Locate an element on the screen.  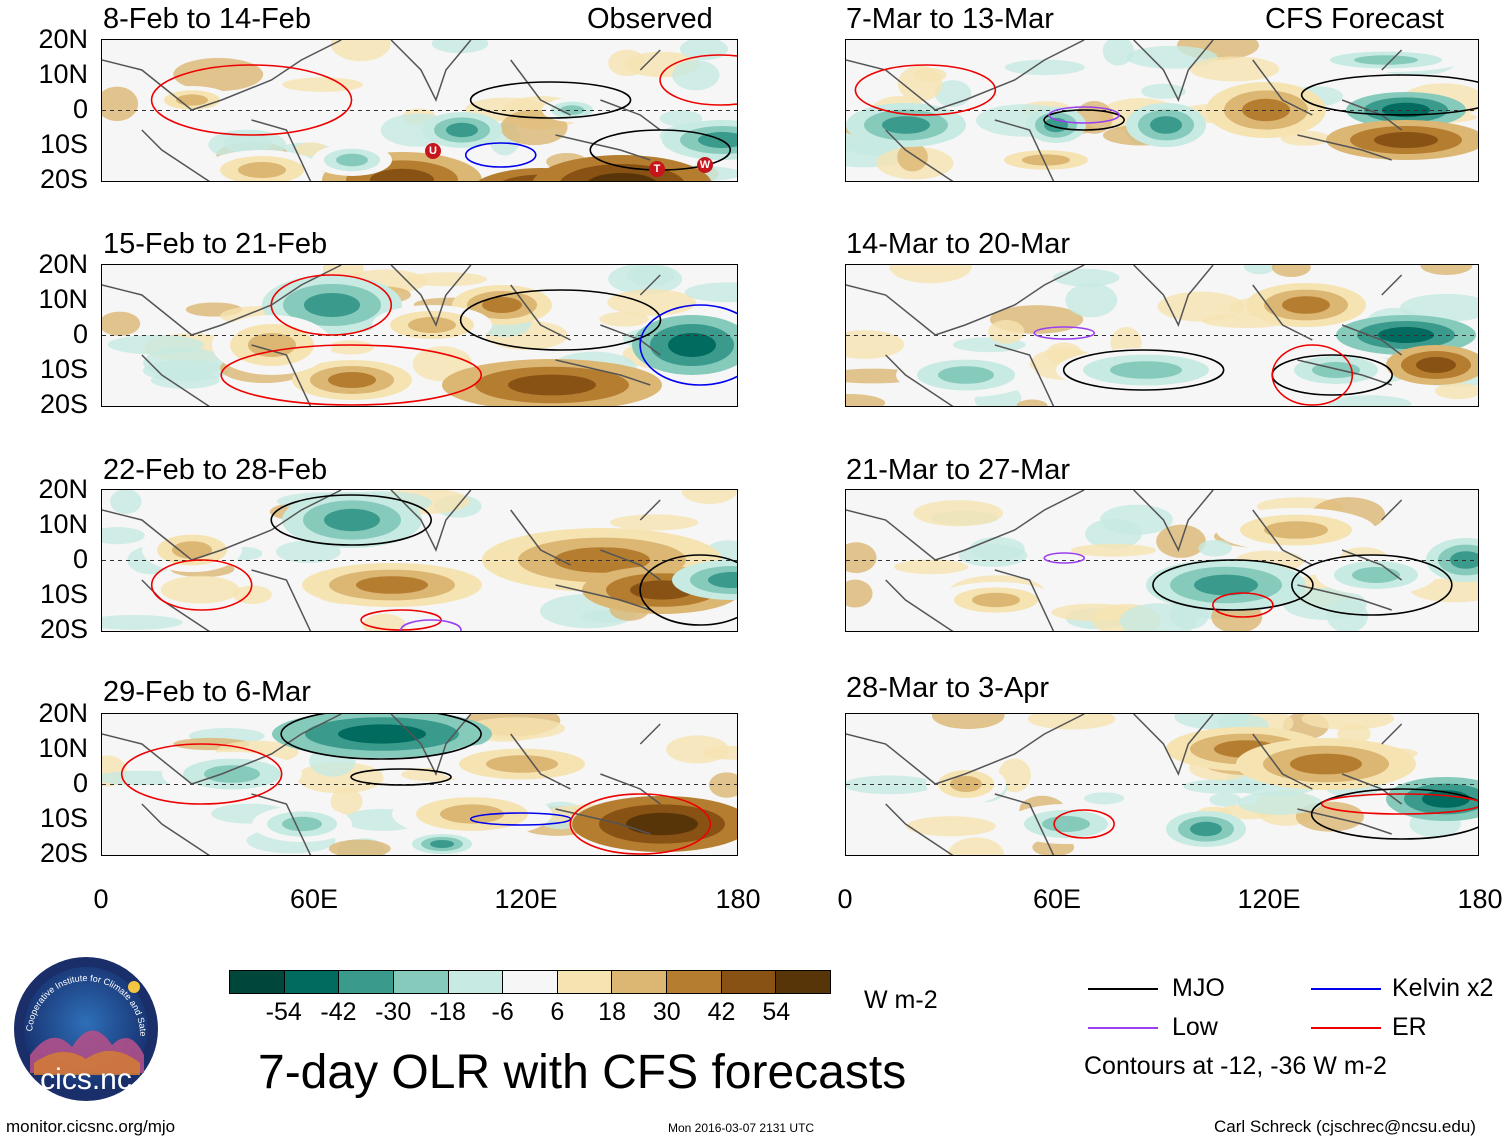
panel-label-forecast: CFS Forecast is located at coordinates (1354, 19).